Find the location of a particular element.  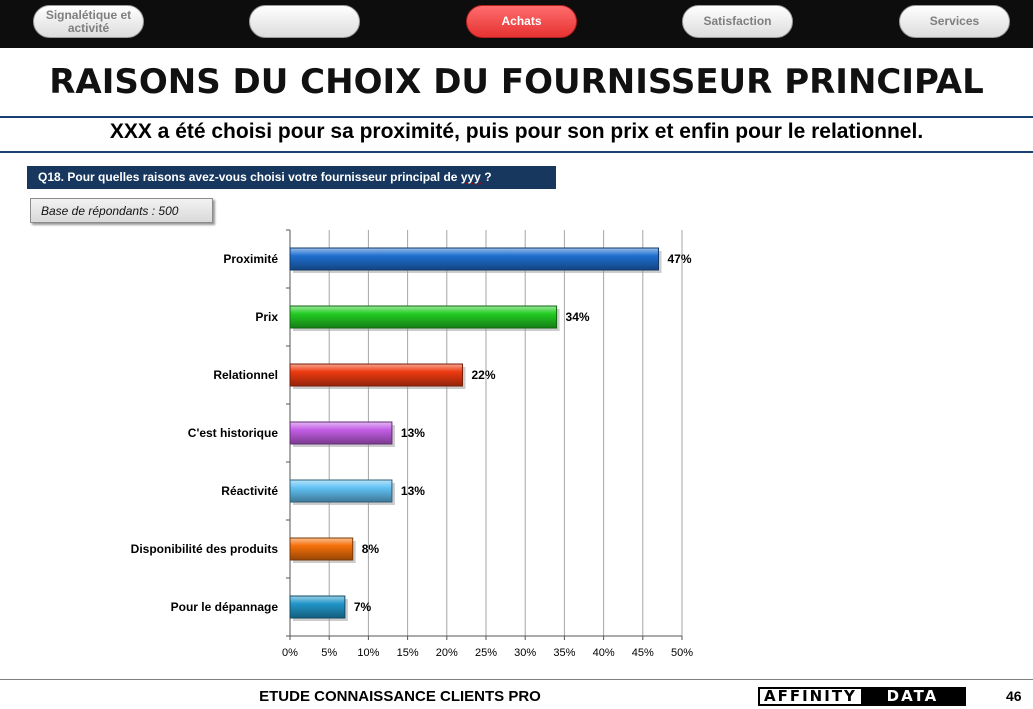

tab-signaletique: Signalétique et activité is located at coordinates (88, 21).